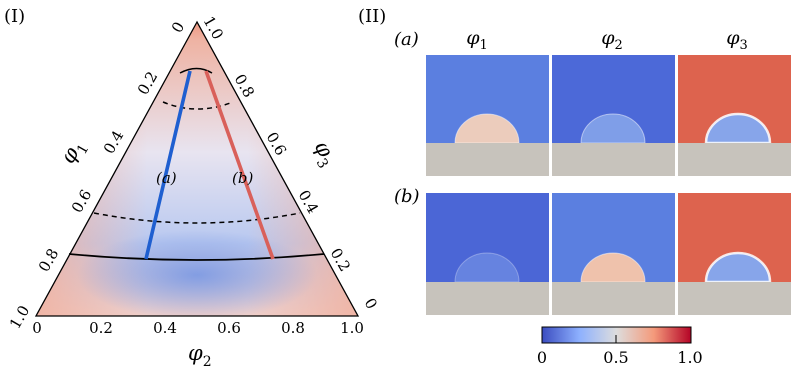  What do you see at coordinates (114, 142) in the screenshot?
I see `phi1-tick-2: 0.4` at bounding box center [114, 142].